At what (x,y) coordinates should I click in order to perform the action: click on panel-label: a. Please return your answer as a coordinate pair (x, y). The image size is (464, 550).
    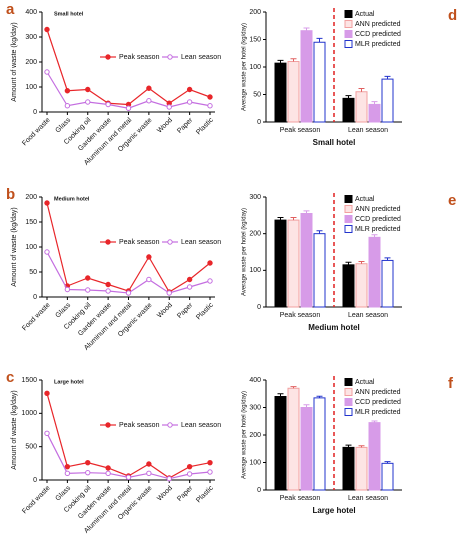
    Looking at the image, I should click on (10, 9).